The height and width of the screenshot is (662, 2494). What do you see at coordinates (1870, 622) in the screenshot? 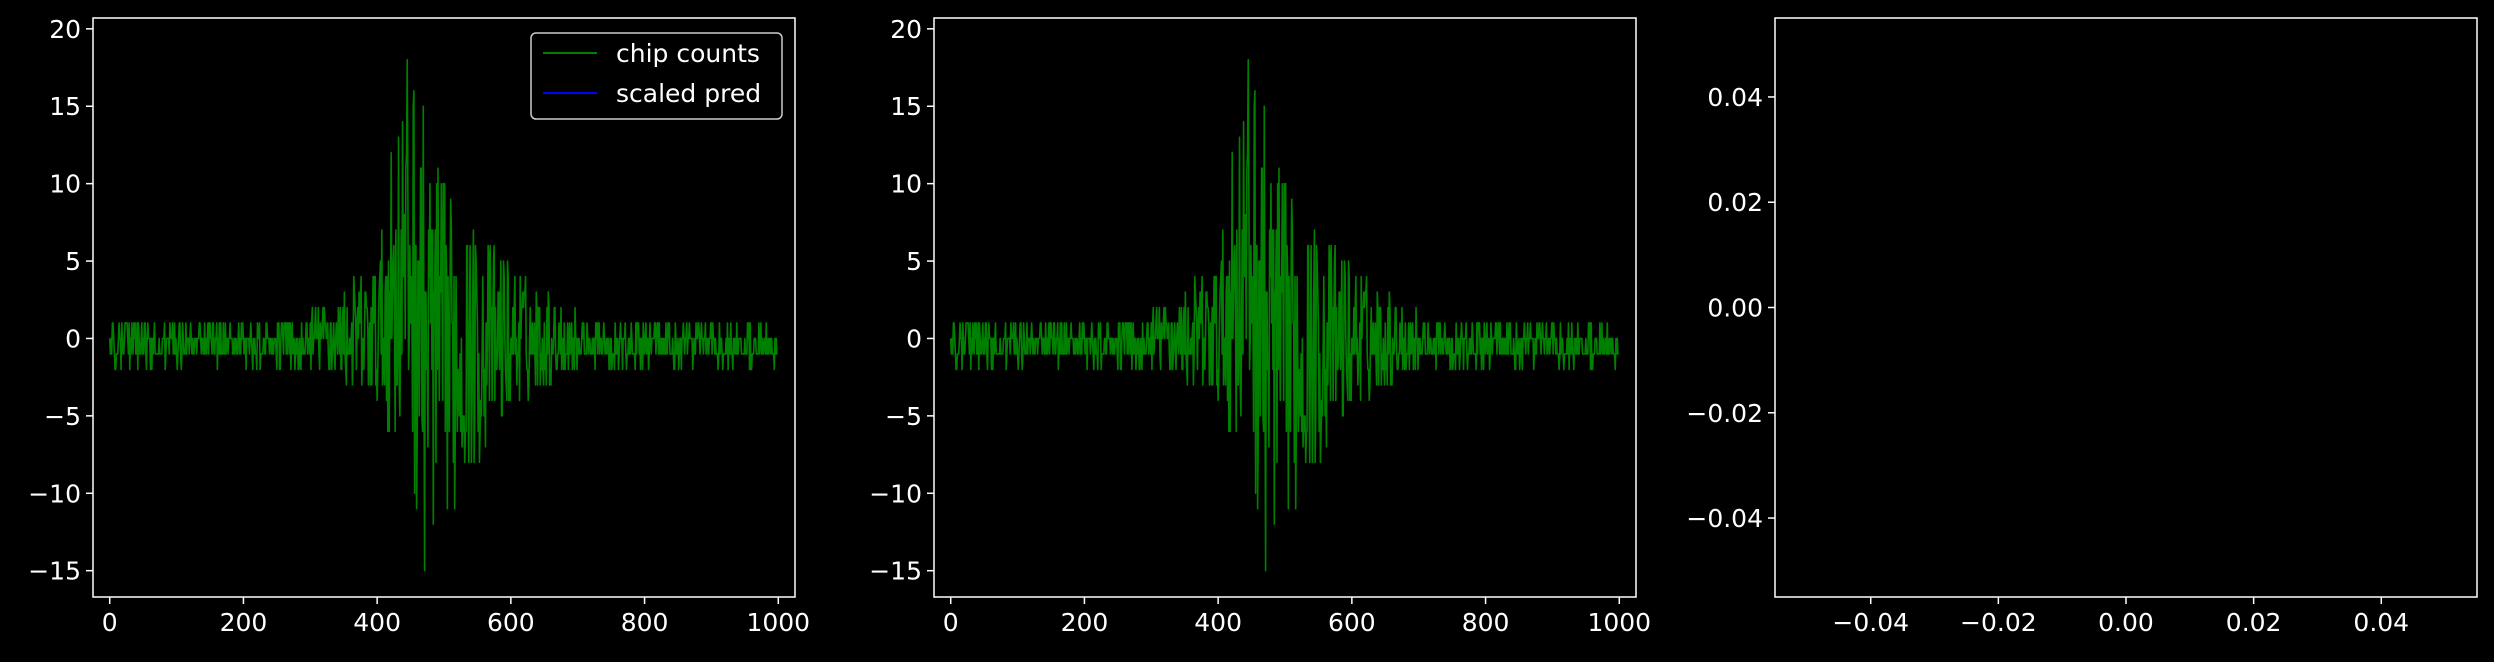
I see `x-tick-label: −0.04` at bounding box center [1870, 622].